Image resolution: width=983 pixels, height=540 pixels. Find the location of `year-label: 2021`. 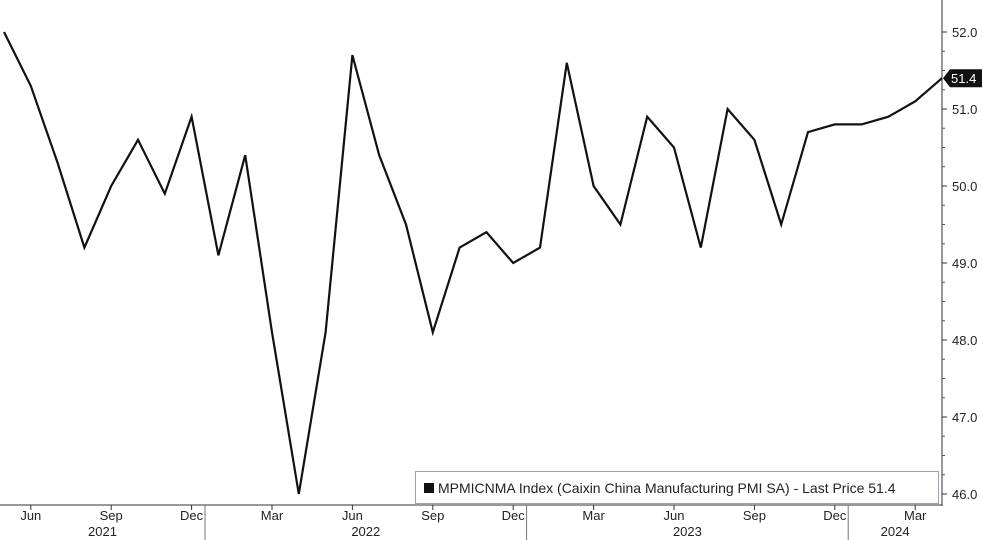

year-label: 2021 is located at coordinates (102, 531).